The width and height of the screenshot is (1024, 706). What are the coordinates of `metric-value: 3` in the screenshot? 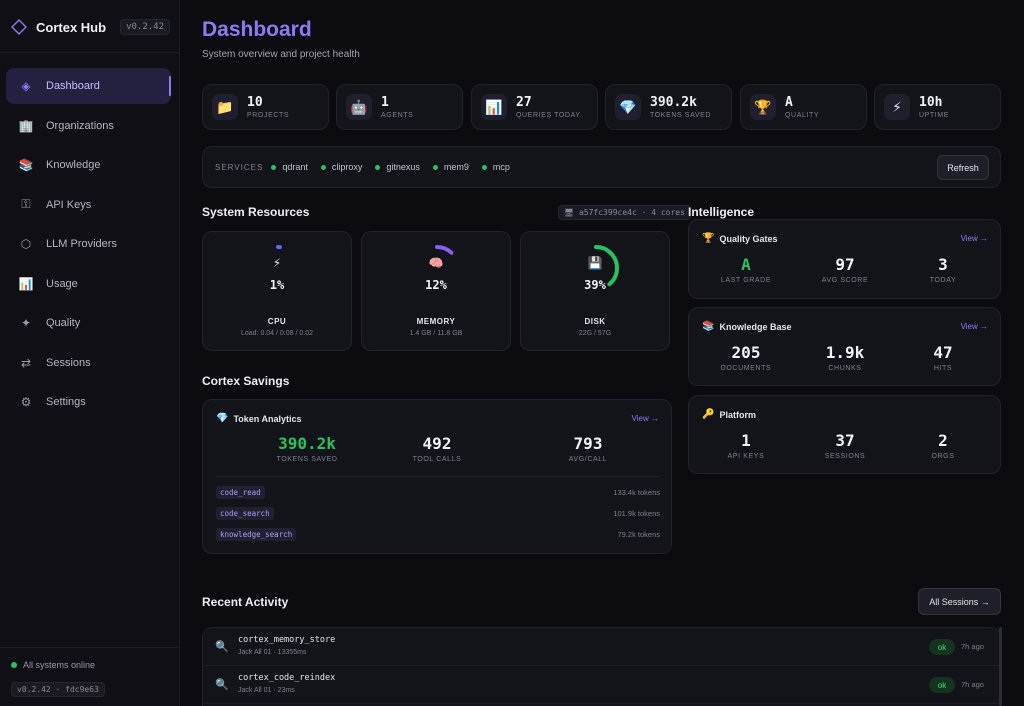 It's located at (943, 264).